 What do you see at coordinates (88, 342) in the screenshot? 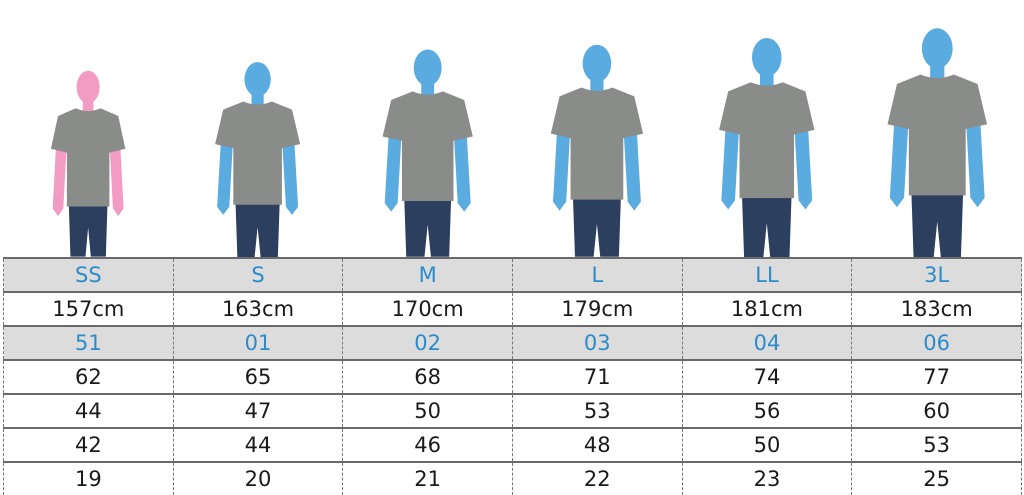
I see `table-cell: 51` at bounding box center [88, 342].